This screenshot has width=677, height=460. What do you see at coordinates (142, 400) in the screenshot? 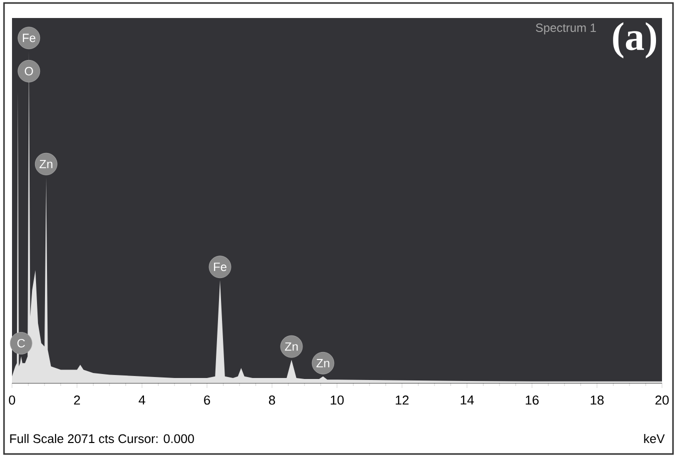
I see `x-tick-label: 4` at bounding box center [142, 400].